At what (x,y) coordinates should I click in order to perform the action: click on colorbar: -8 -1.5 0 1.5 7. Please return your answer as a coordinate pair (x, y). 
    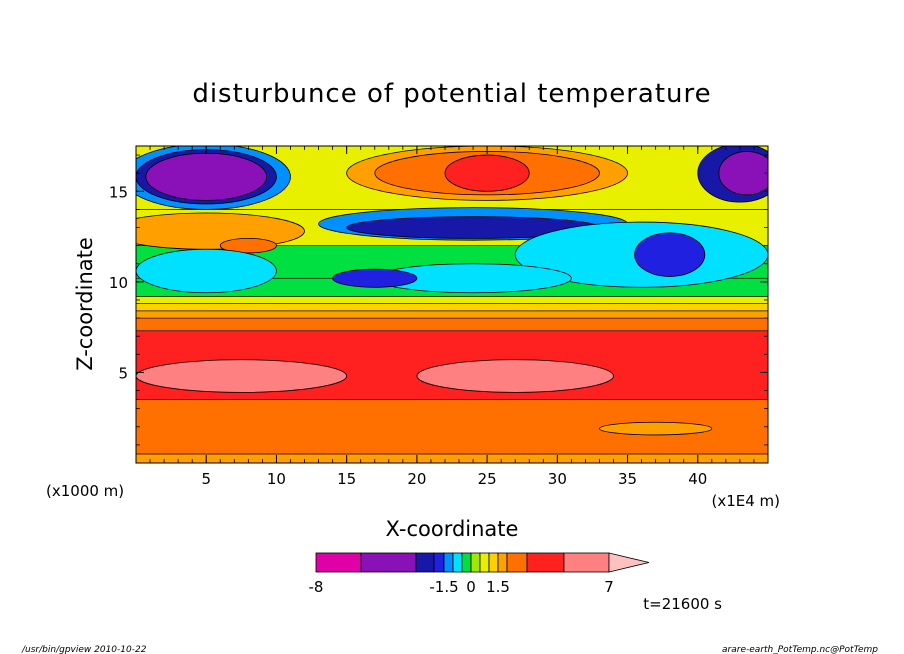
    Looking at the image, I should click on (479, 574).